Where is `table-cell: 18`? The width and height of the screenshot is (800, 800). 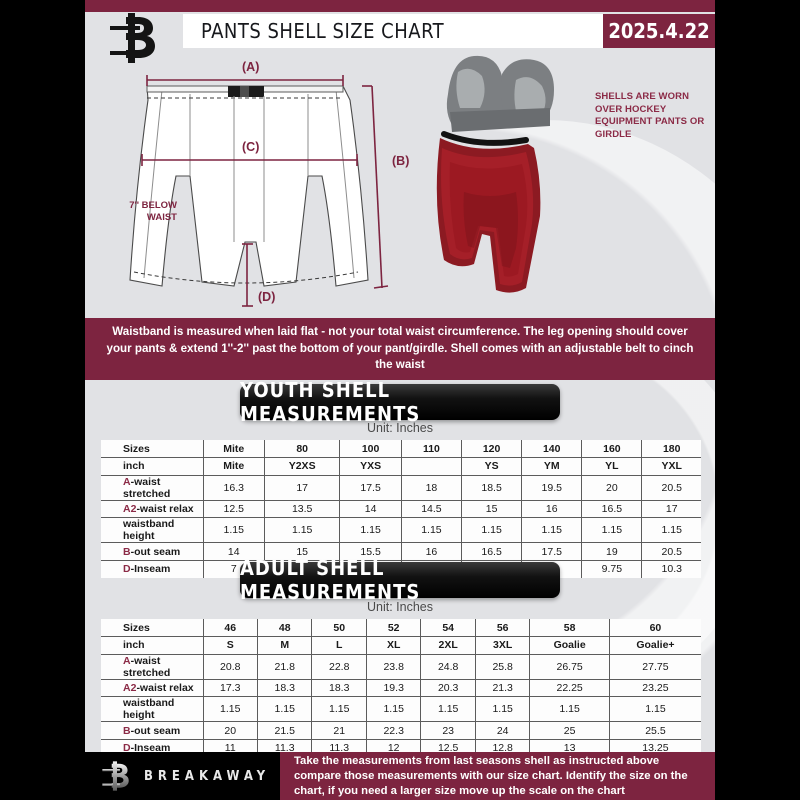
table-cell: 18 is located at coordinates (431, 487).